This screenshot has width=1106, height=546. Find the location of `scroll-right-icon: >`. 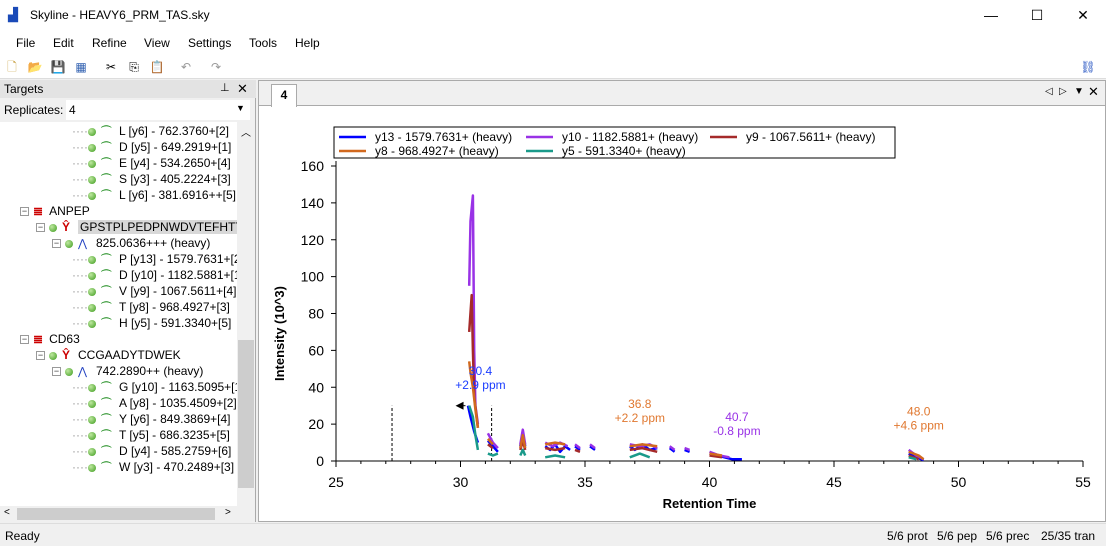

scroll-right-icon: > is located at coordinates (228, 512).